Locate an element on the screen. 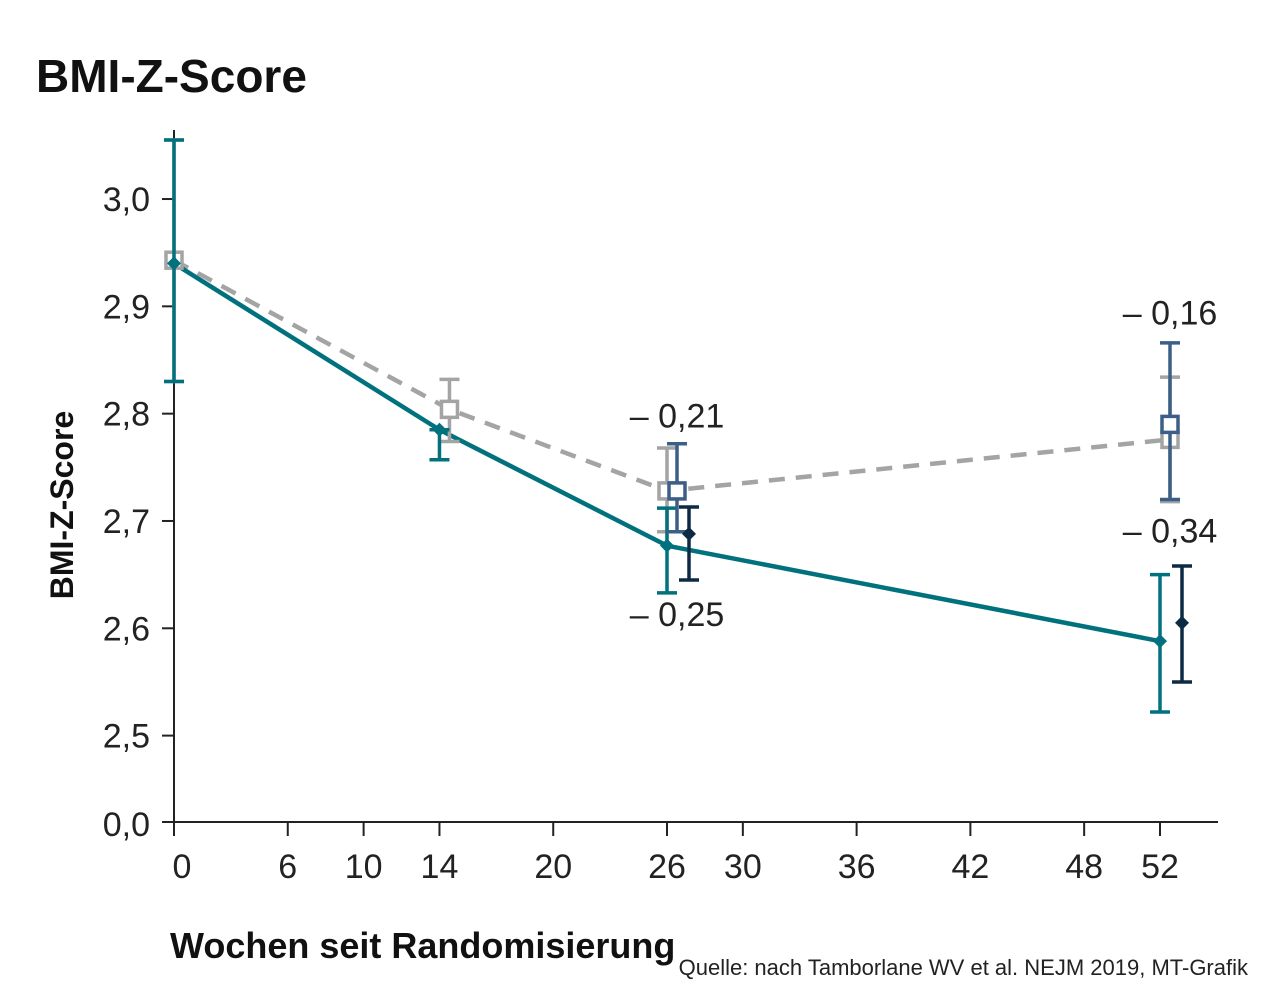 Image resolution: width=1280 pixels, height=1000 pixels. x-tick-label: 6 is located at coordinates (287, 867).